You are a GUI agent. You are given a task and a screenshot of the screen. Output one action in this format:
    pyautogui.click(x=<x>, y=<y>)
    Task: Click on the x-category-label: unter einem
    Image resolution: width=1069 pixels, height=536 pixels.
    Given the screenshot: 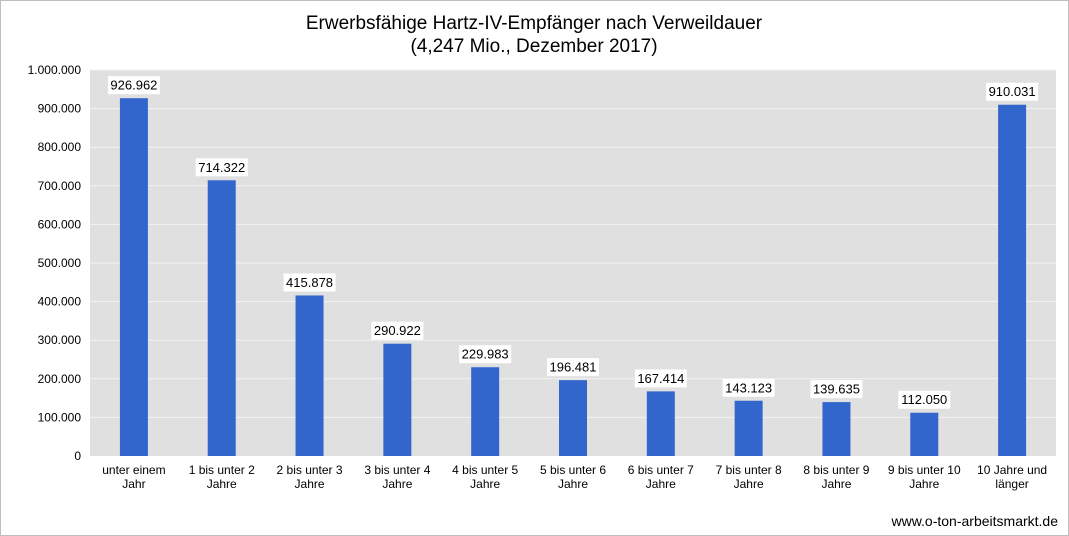 What is the action you would take?
    pyautogui.click(x=133, y=470)
    